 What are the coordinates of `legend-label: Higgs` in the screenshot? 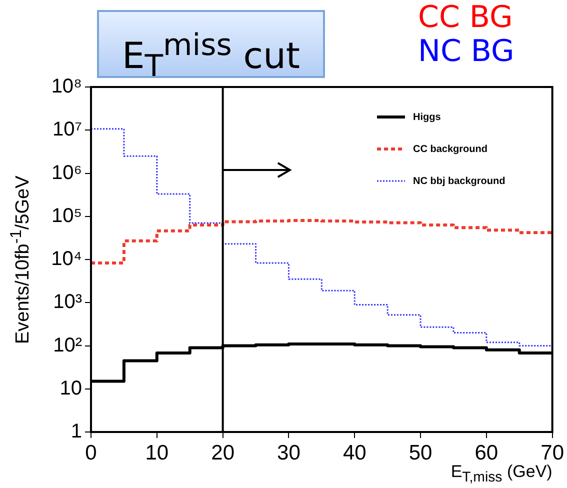 It's located at (427, 117).